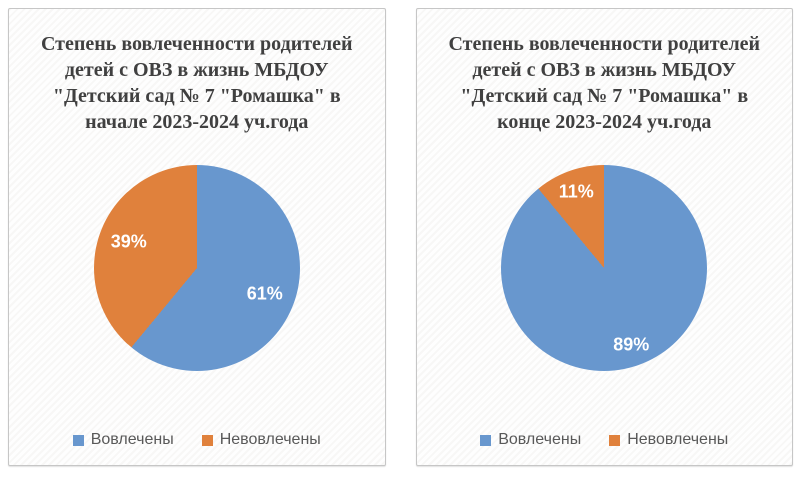  What do you see at coordinates (128, 241) in the screenshot?
I see `data-label-not-involved: 39%` at bounding box center [128, 241].